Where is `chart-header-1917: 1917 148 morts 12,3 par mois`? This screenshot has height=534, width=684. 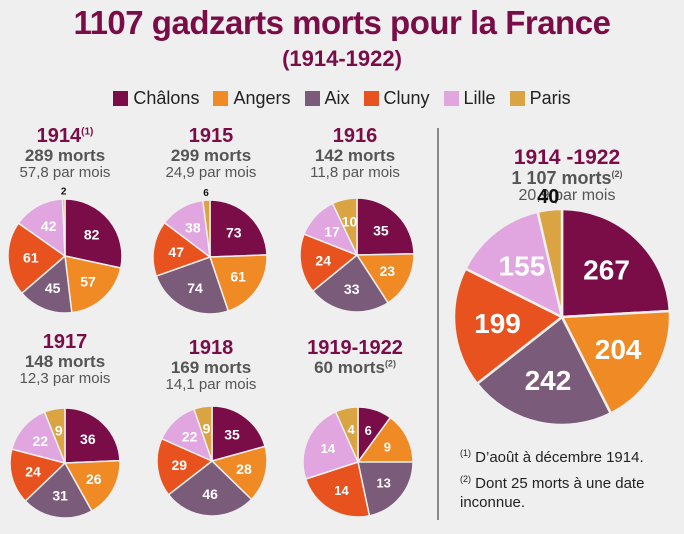
chart-header-1917: 1917 148 morts 12,3 par mois is located at coordinates (67, 359).